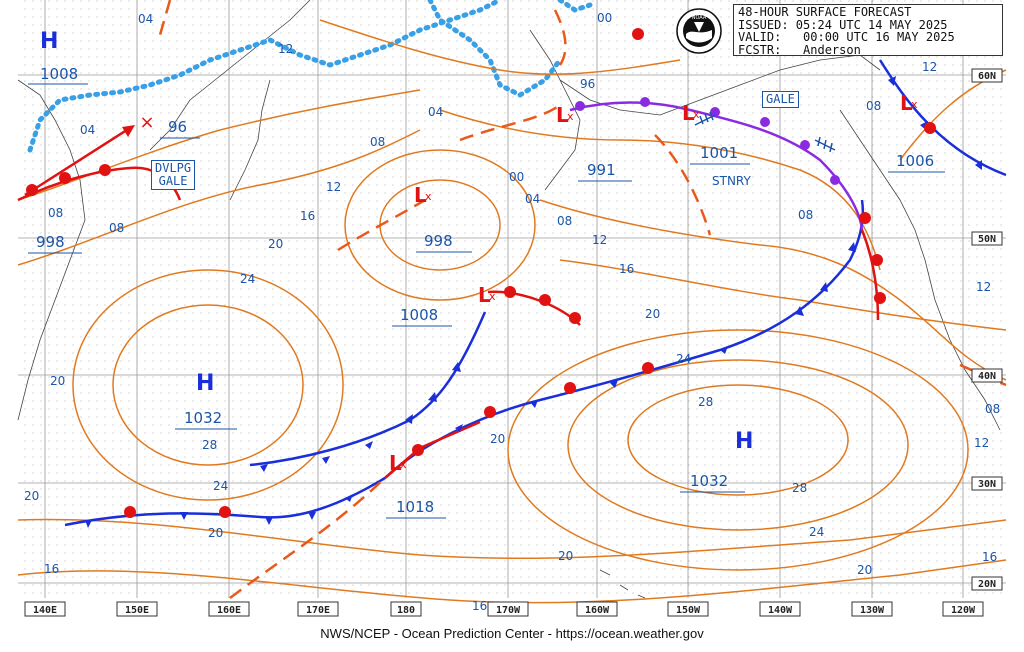 This screenshot has width=1024, height=652. What do you see at coordinates (765, 132) in the screenshot?
I see `wind-barbs` at bounding box center [765, 132].